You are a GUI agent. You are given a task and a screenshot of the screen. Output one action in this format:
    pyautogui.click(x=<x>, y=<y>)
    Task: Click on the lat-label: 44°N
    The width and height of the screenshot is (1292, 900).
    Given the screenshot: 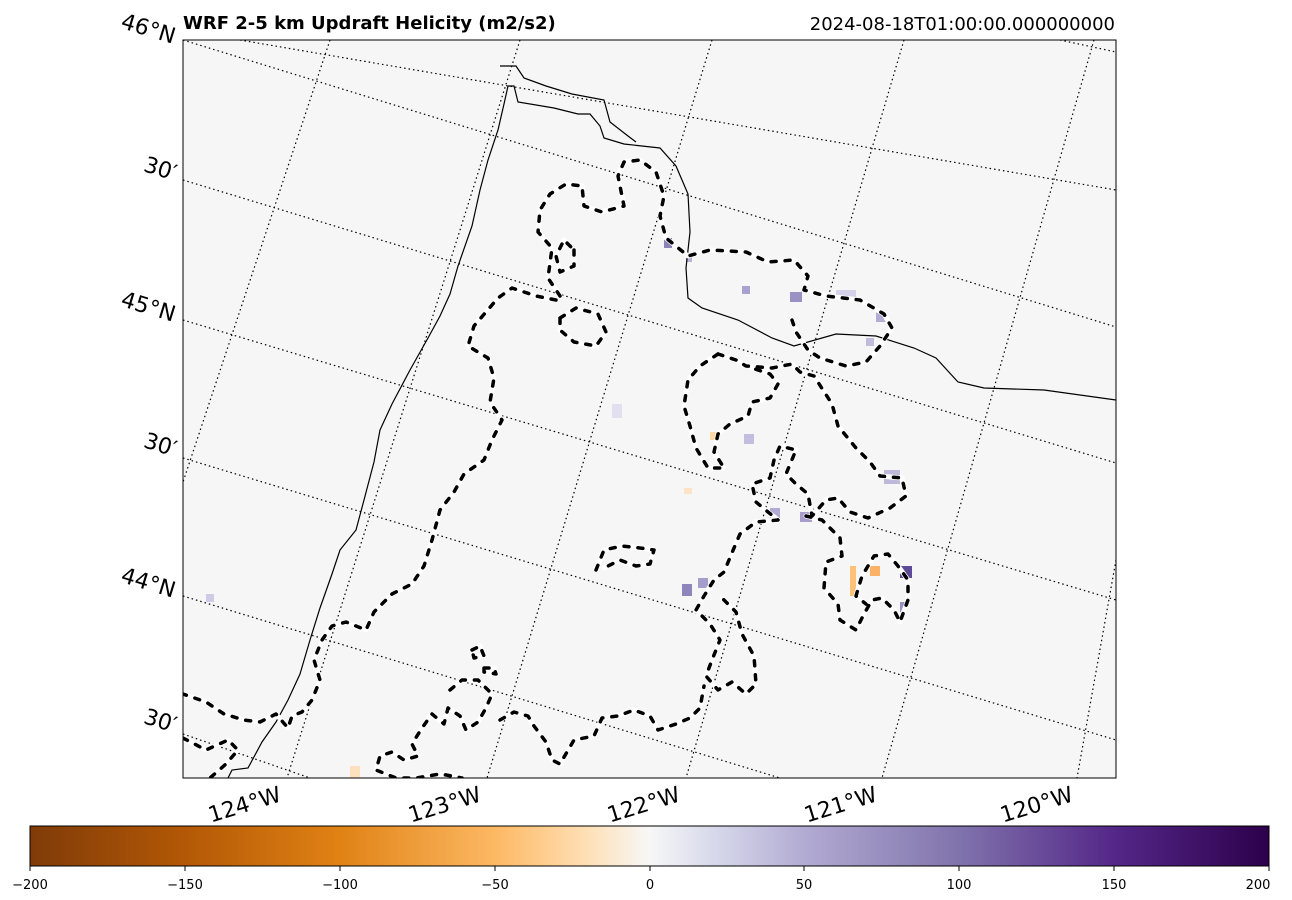 What is the action you would take?
    pyautogui.click(x=148, y=583)
    